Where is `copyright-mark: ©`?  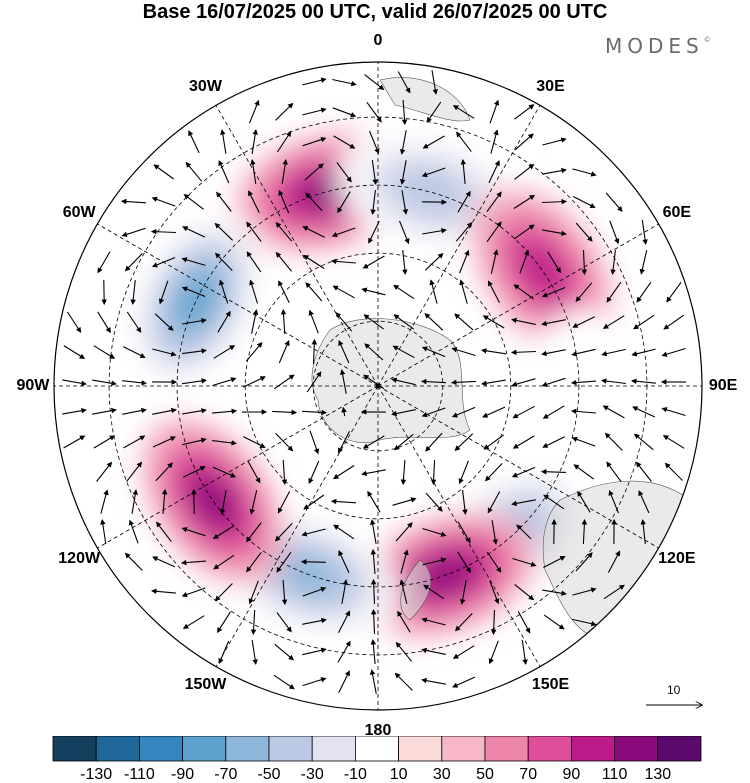 copyright-mark: © is located at coordinates (707, 40).